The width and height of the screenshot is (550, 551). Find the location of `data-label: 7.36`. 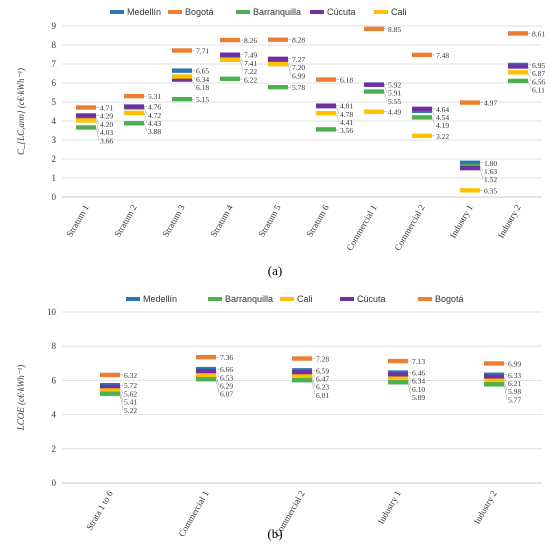

data-label: 7.36 is located at coordinates (226, 357).